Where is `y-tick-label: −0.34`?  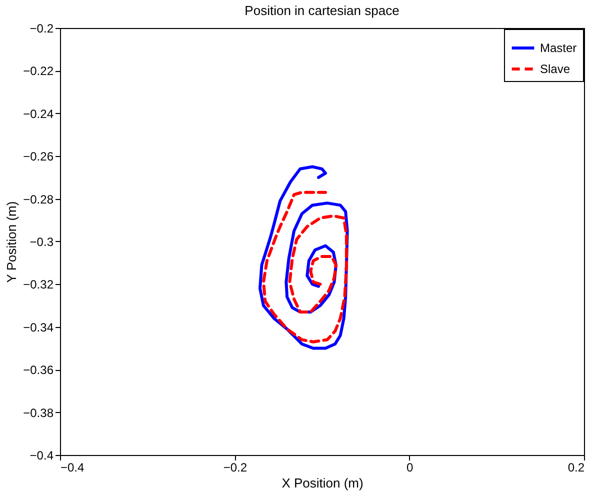
y-tick-label: −0.34 is located at coordinates (38, 327).